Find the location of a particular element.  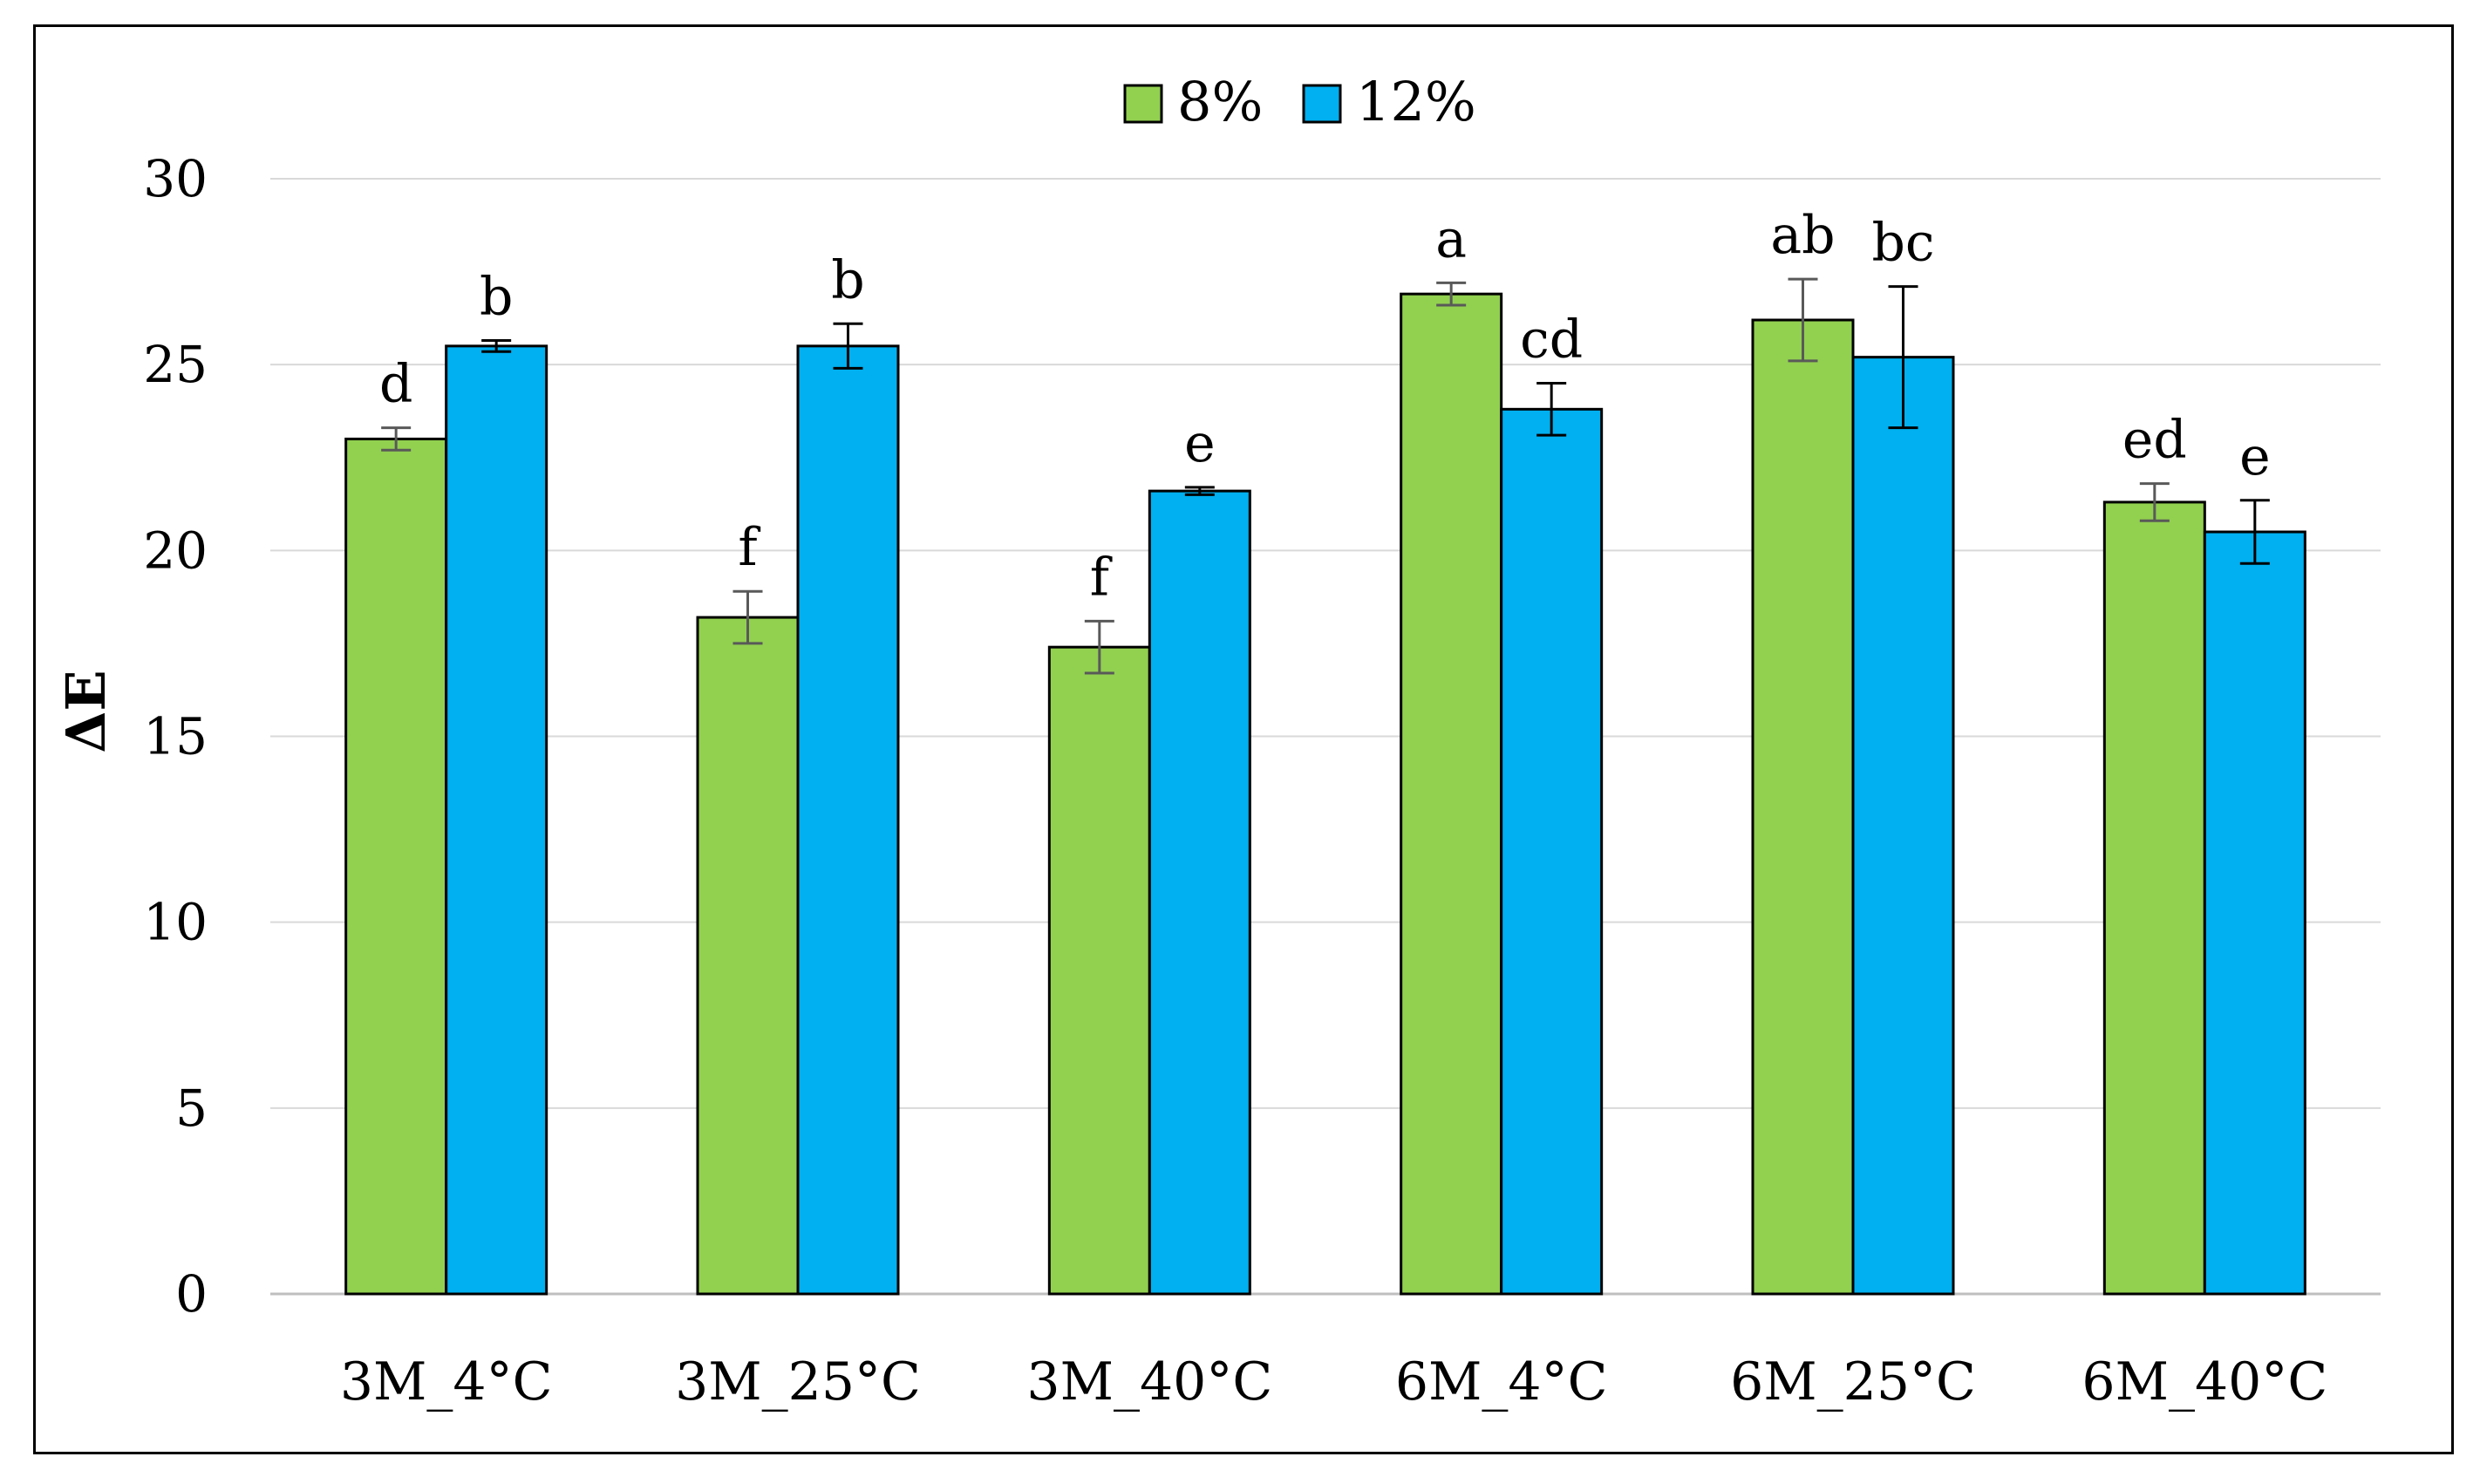

legend-label: 12% is located at coordinates (1416, 101).